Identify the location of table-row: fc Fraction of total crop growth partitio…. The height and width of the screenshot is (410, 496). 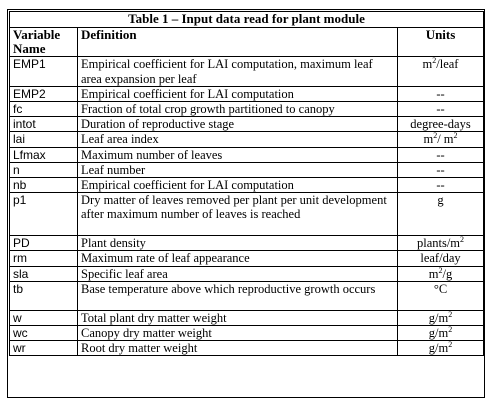
(246, 109).